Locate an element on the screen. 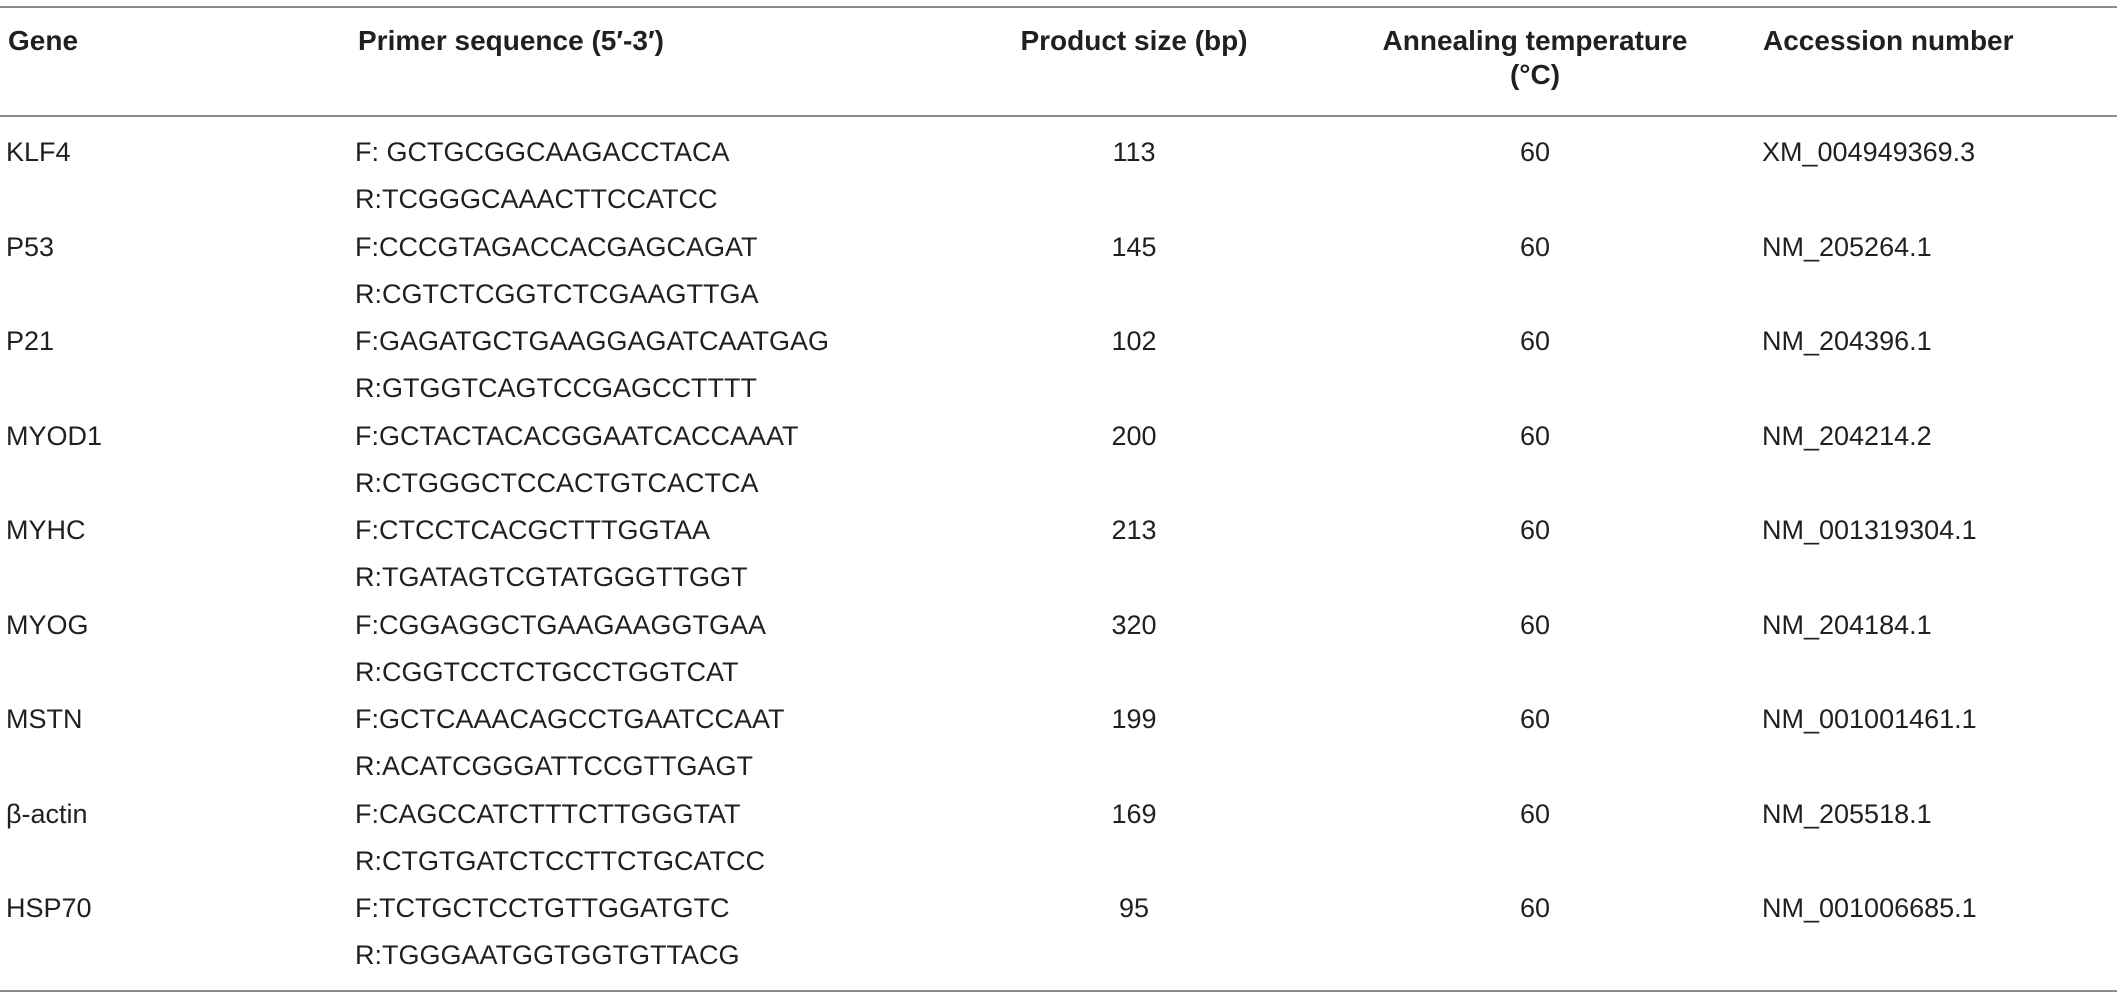  reverse-primer-cell: R:CGTCTCGGTCTCGAAGTTGA is located at coordinates (557, 294).